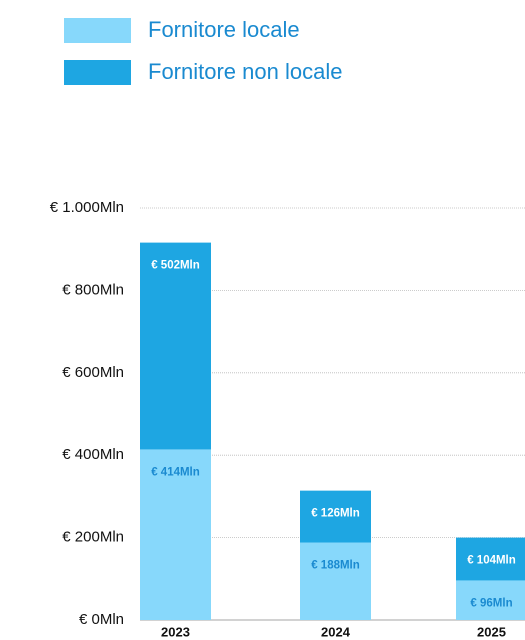 This screenshot has height=640, width=525. Describe the element at coordinates (101, 619) in the screenshot. I see `y-tick-label: € 0Mln` at that location.